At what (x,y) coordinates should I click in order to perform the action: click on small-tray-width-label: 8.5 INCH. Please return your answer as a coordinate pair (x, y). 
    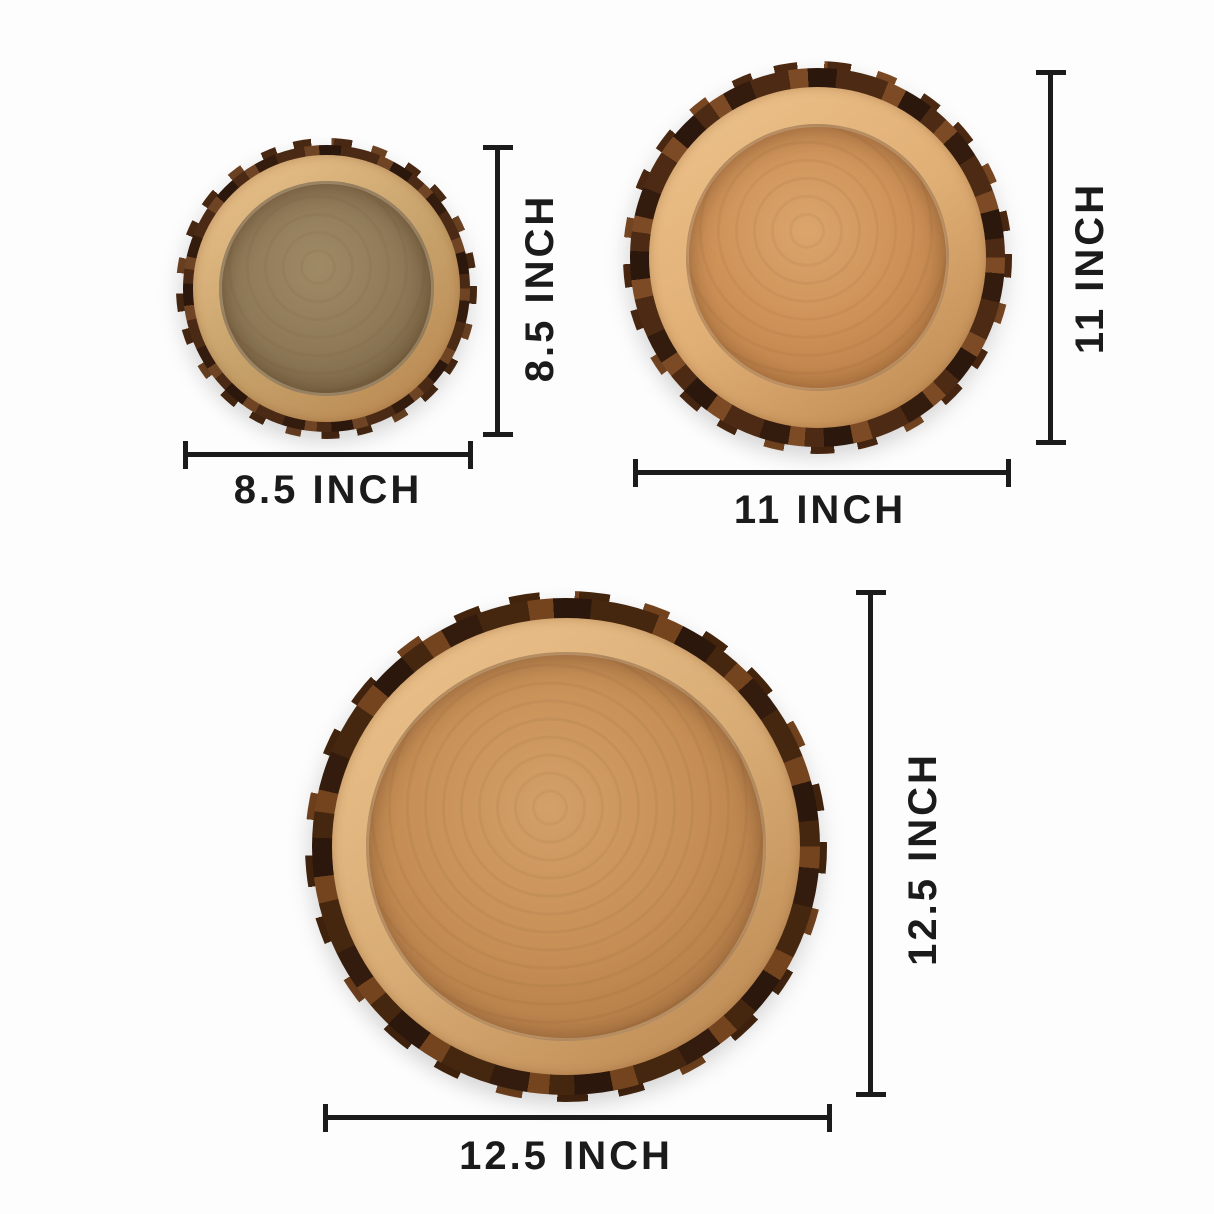
    Looking at the image, I should click on (328, 490).